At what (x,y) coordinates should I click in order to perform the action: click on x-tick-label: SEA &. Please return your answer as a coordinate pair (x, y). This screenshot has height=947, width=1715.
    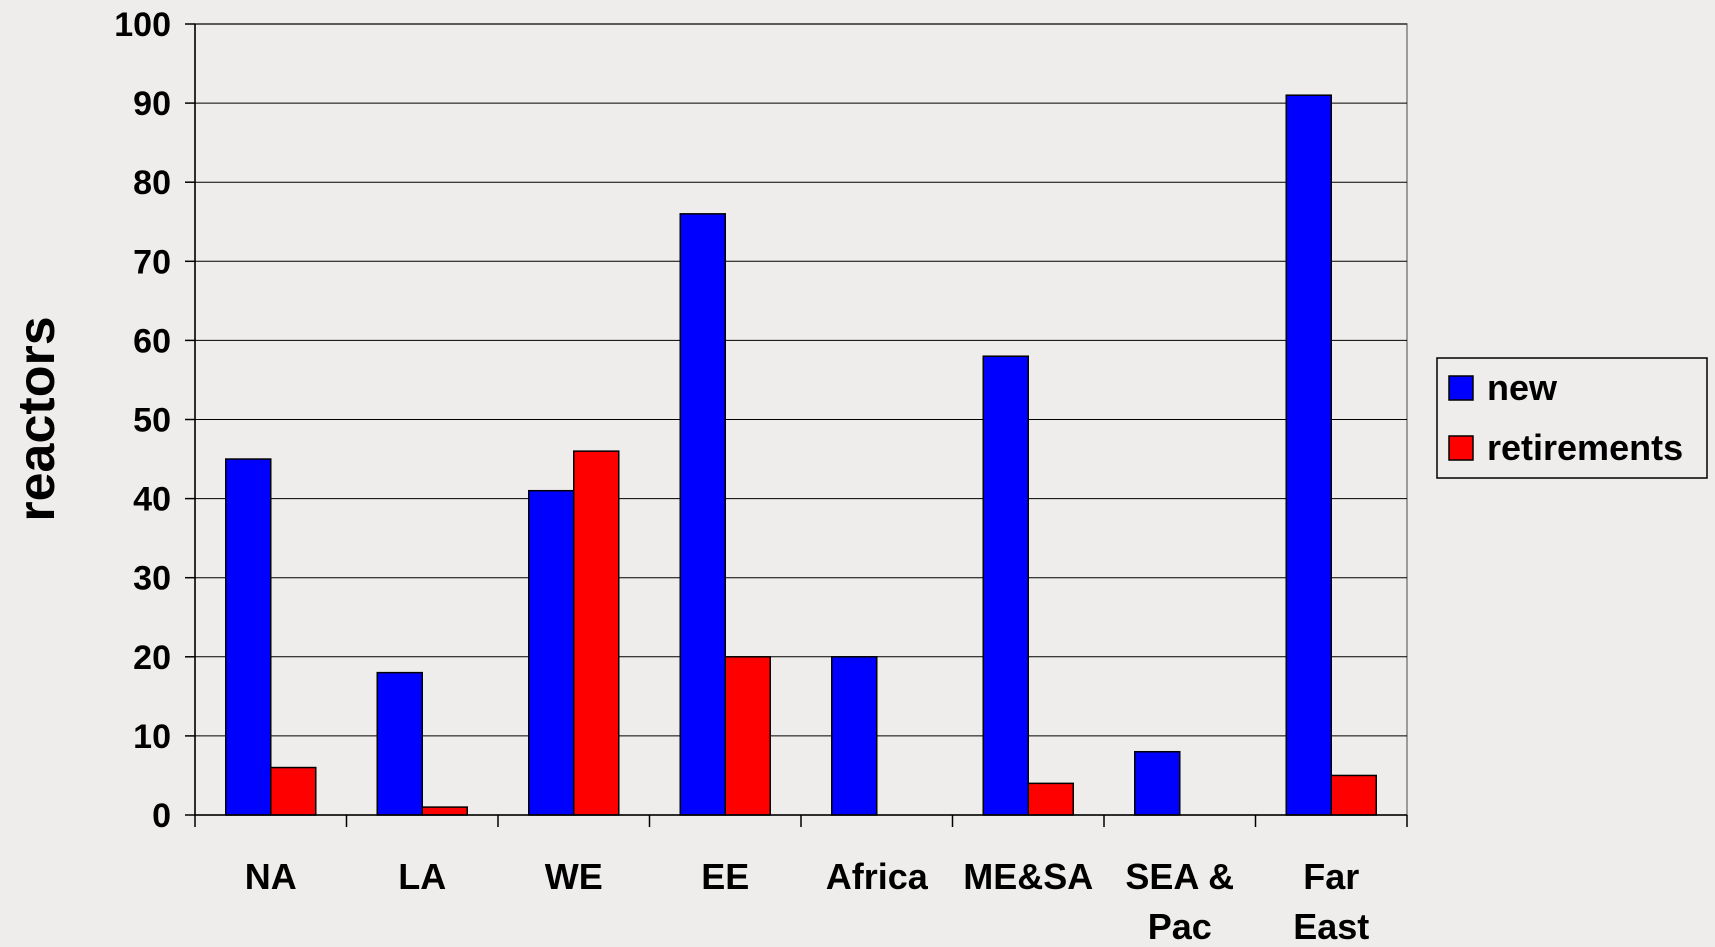
    Looking at the image, I should click on (1179, 876).